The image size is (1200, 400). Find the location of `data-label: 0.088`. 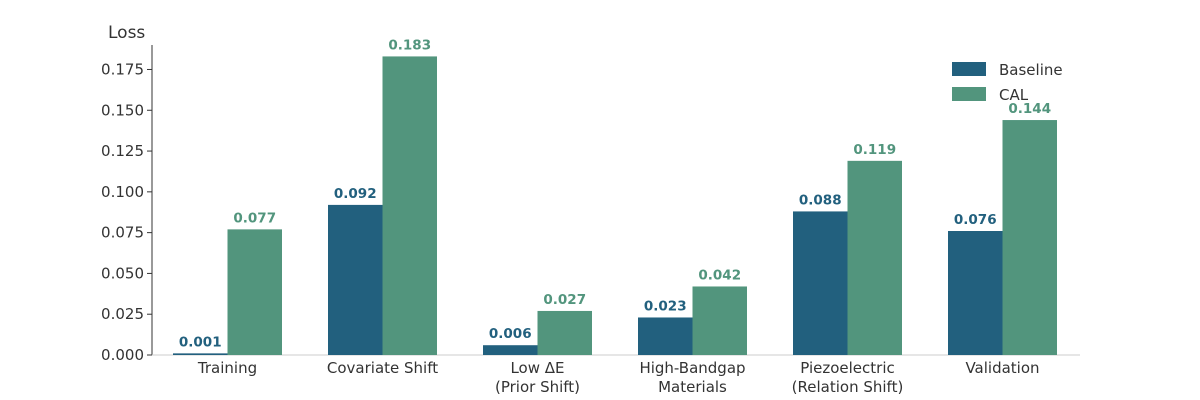

data-label: 0.088 is located at coordinates (820, 200).